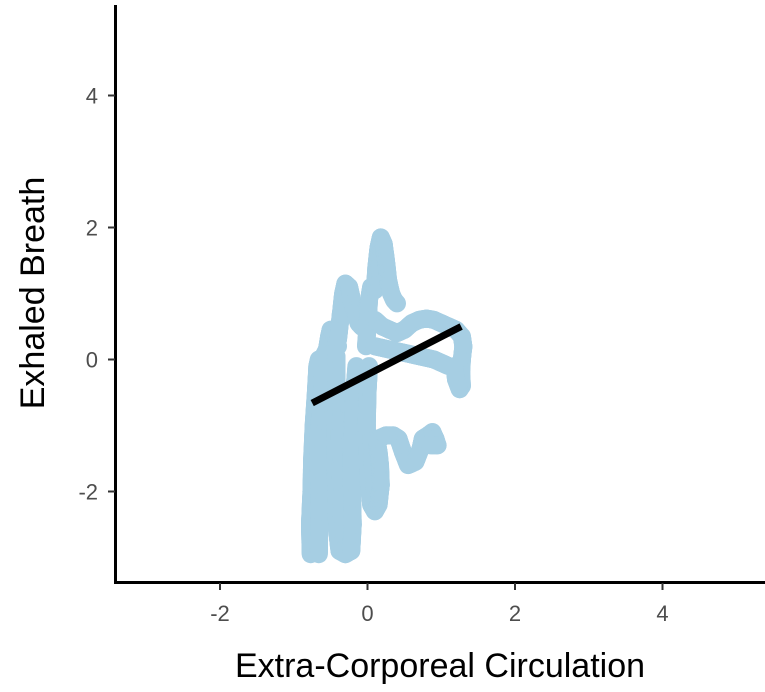 This screenshot has height=692, width=765. I want to click on y-tick-label: 2, so click(92, 228).